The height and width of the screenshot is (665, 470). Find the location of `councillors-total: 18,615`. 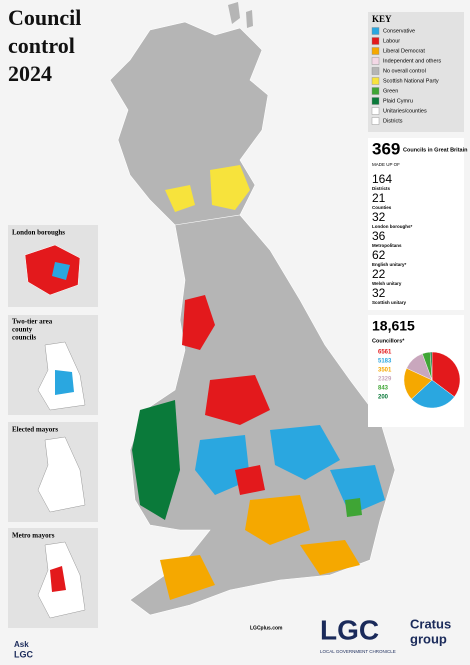

councillors-total: 18,615 is located at coordinates (393, 326).